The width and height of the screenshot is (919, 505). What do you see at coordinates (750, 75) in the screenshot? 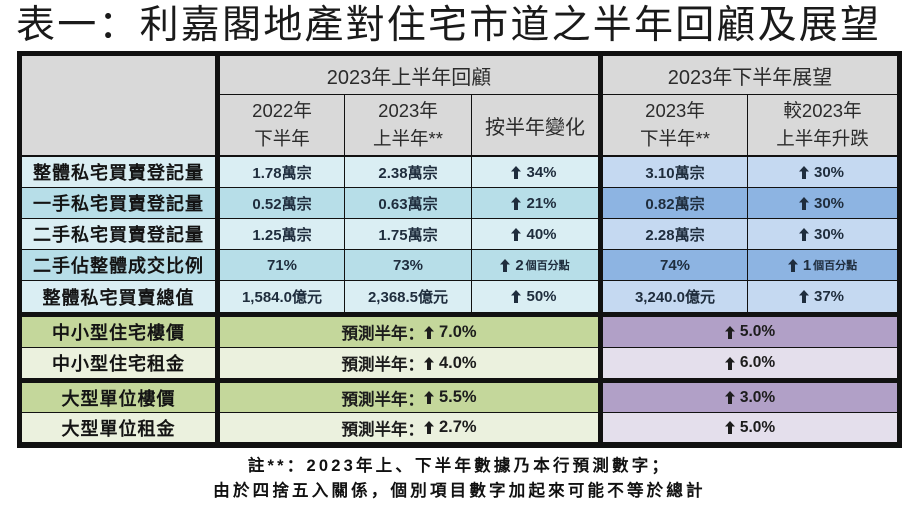
I see `outlook-group-header: 2023年下半年展望` at bounding box center [750, 75].